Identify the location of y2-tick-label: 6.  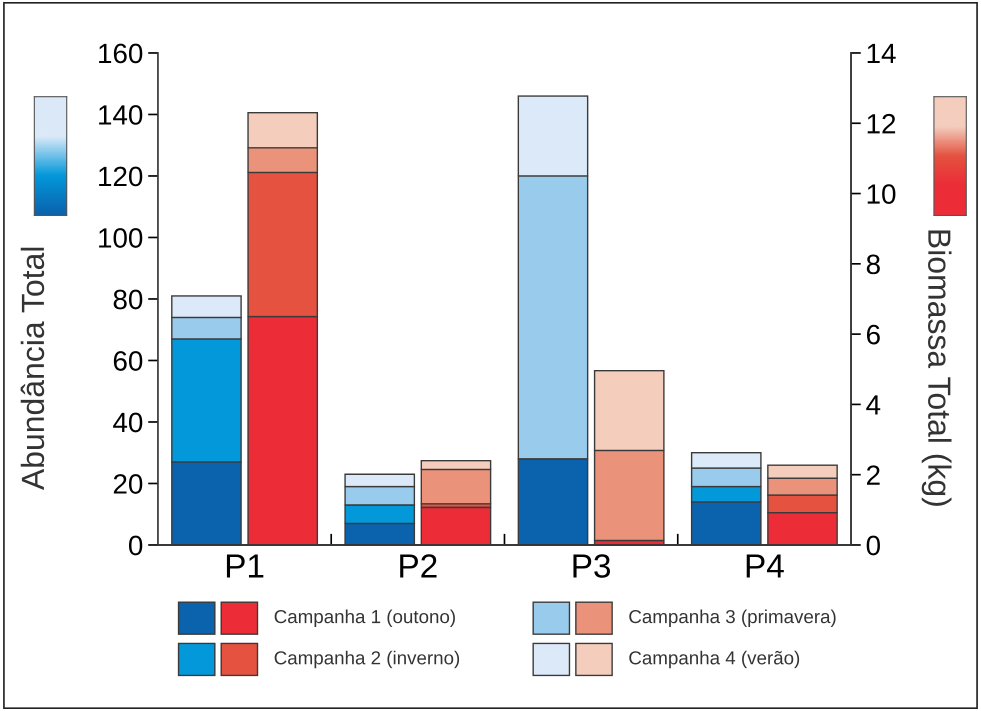
(873, 334).